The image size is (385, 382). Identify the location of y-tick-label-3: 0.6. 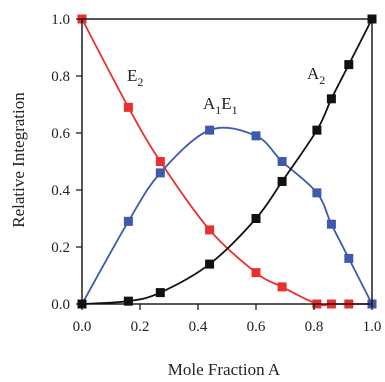
(60, 134).